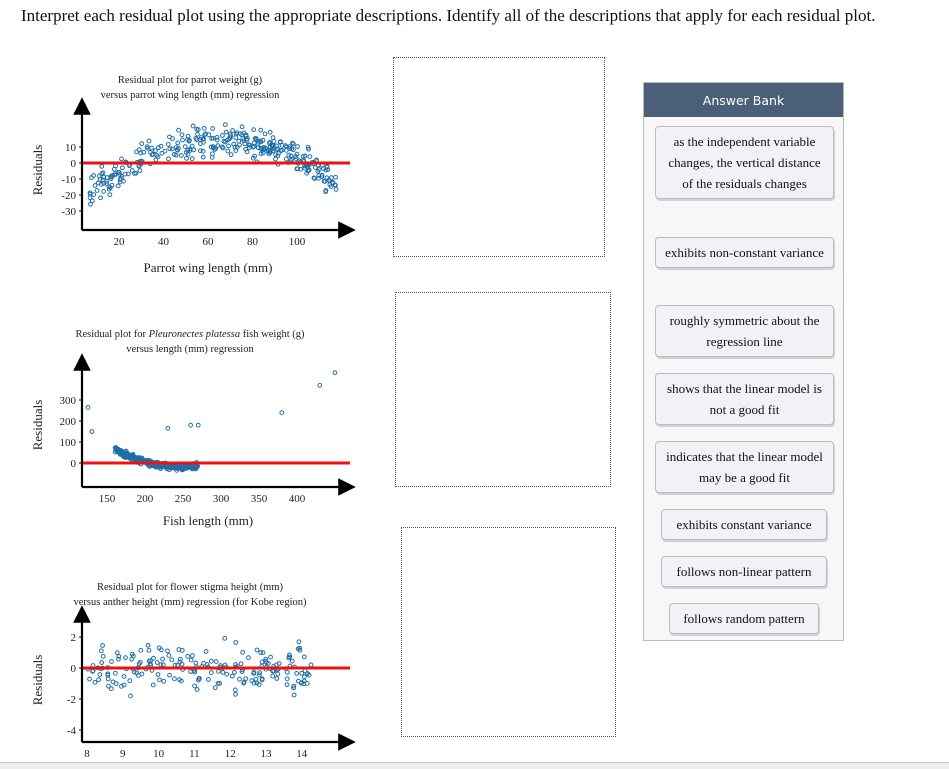 The width and height of the screenshot is (949, 769). Describe the element at coordinates (499, 157) in the screenshot. I see `drop-zone-parrot` at that location.